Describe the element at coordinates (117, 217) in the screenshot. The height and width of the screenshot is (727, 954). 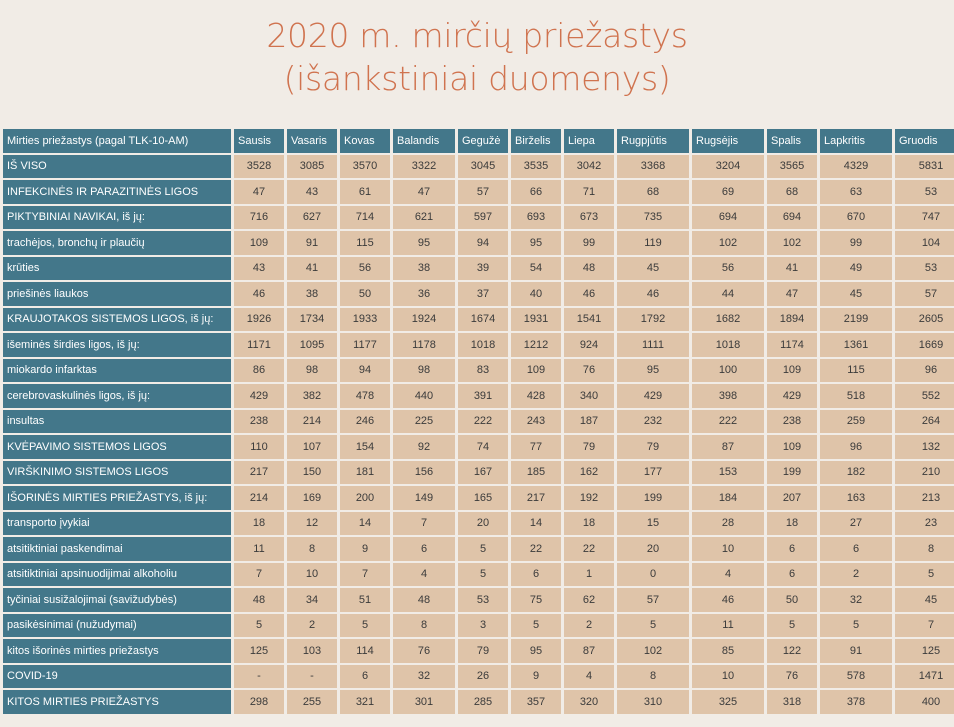
I see `row-label: PIKTYBINIAI NAVIKAI, iš jų:` at that location.